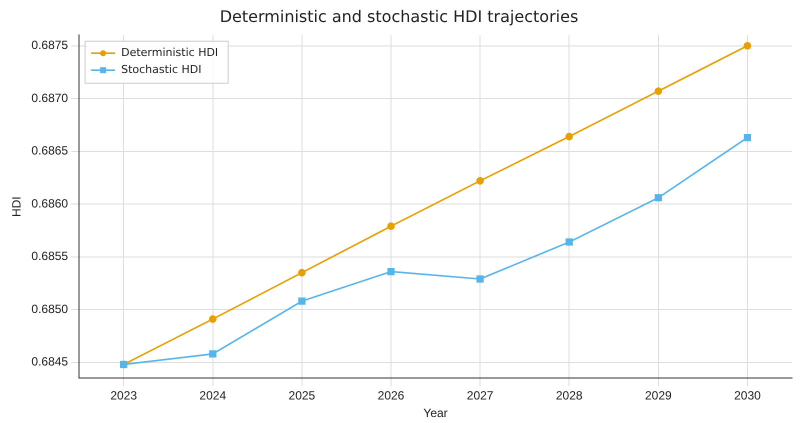 The height and width of the screenshot is (423, 810). What do you see at coordinates (17, 207) in the screenshot?
I see `y-axis-title: HDI` at bounding box center [17, 207].